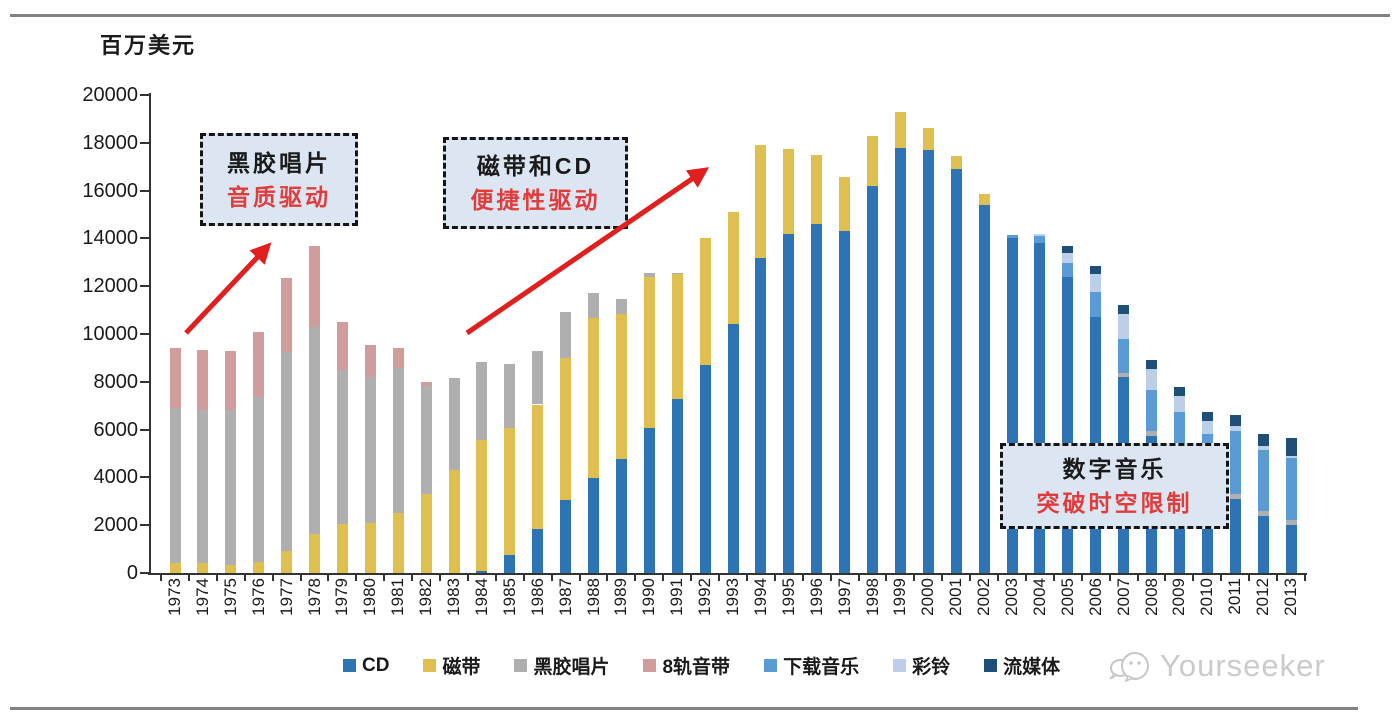 The height and width of the screenshot is (728, 1399). Describe the element at coordinates (991, 665) in the screenshot. I see `legend-swatch-流媒体` at that location.